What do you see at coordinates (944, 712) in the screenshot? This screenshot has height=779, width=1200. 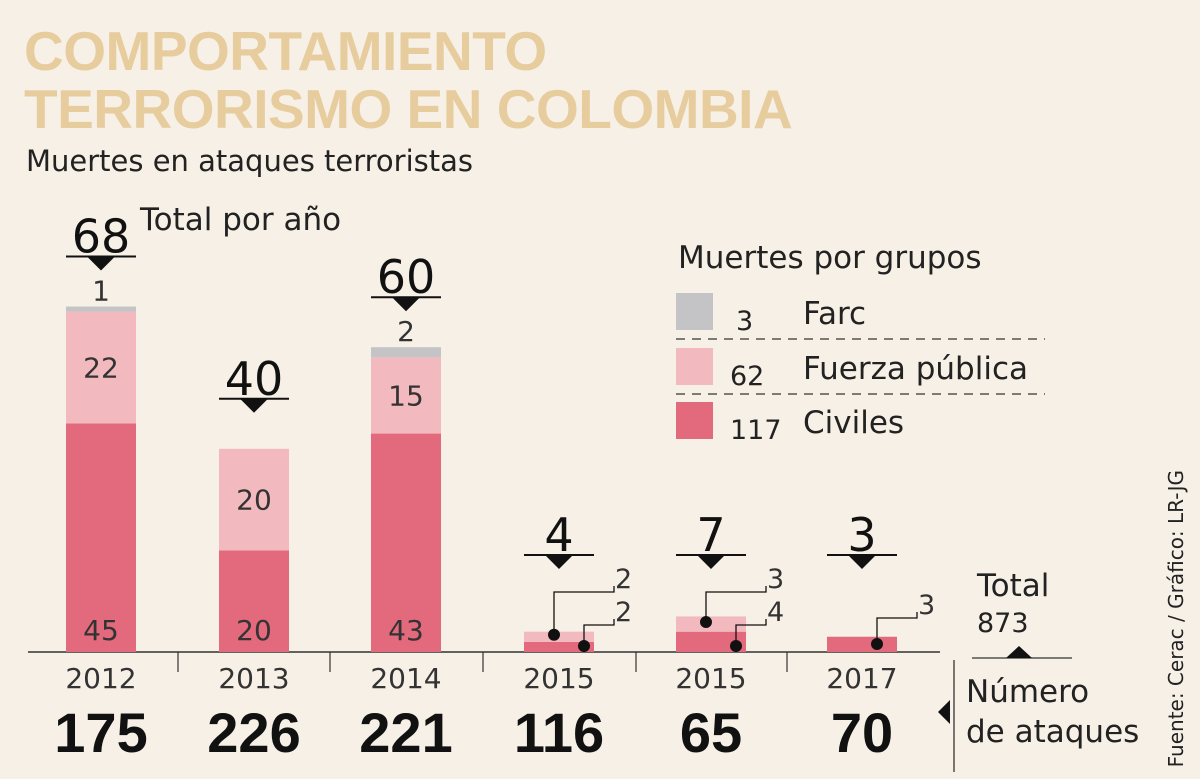 I see `attacks-pointer` at bounding box center [944, 712].